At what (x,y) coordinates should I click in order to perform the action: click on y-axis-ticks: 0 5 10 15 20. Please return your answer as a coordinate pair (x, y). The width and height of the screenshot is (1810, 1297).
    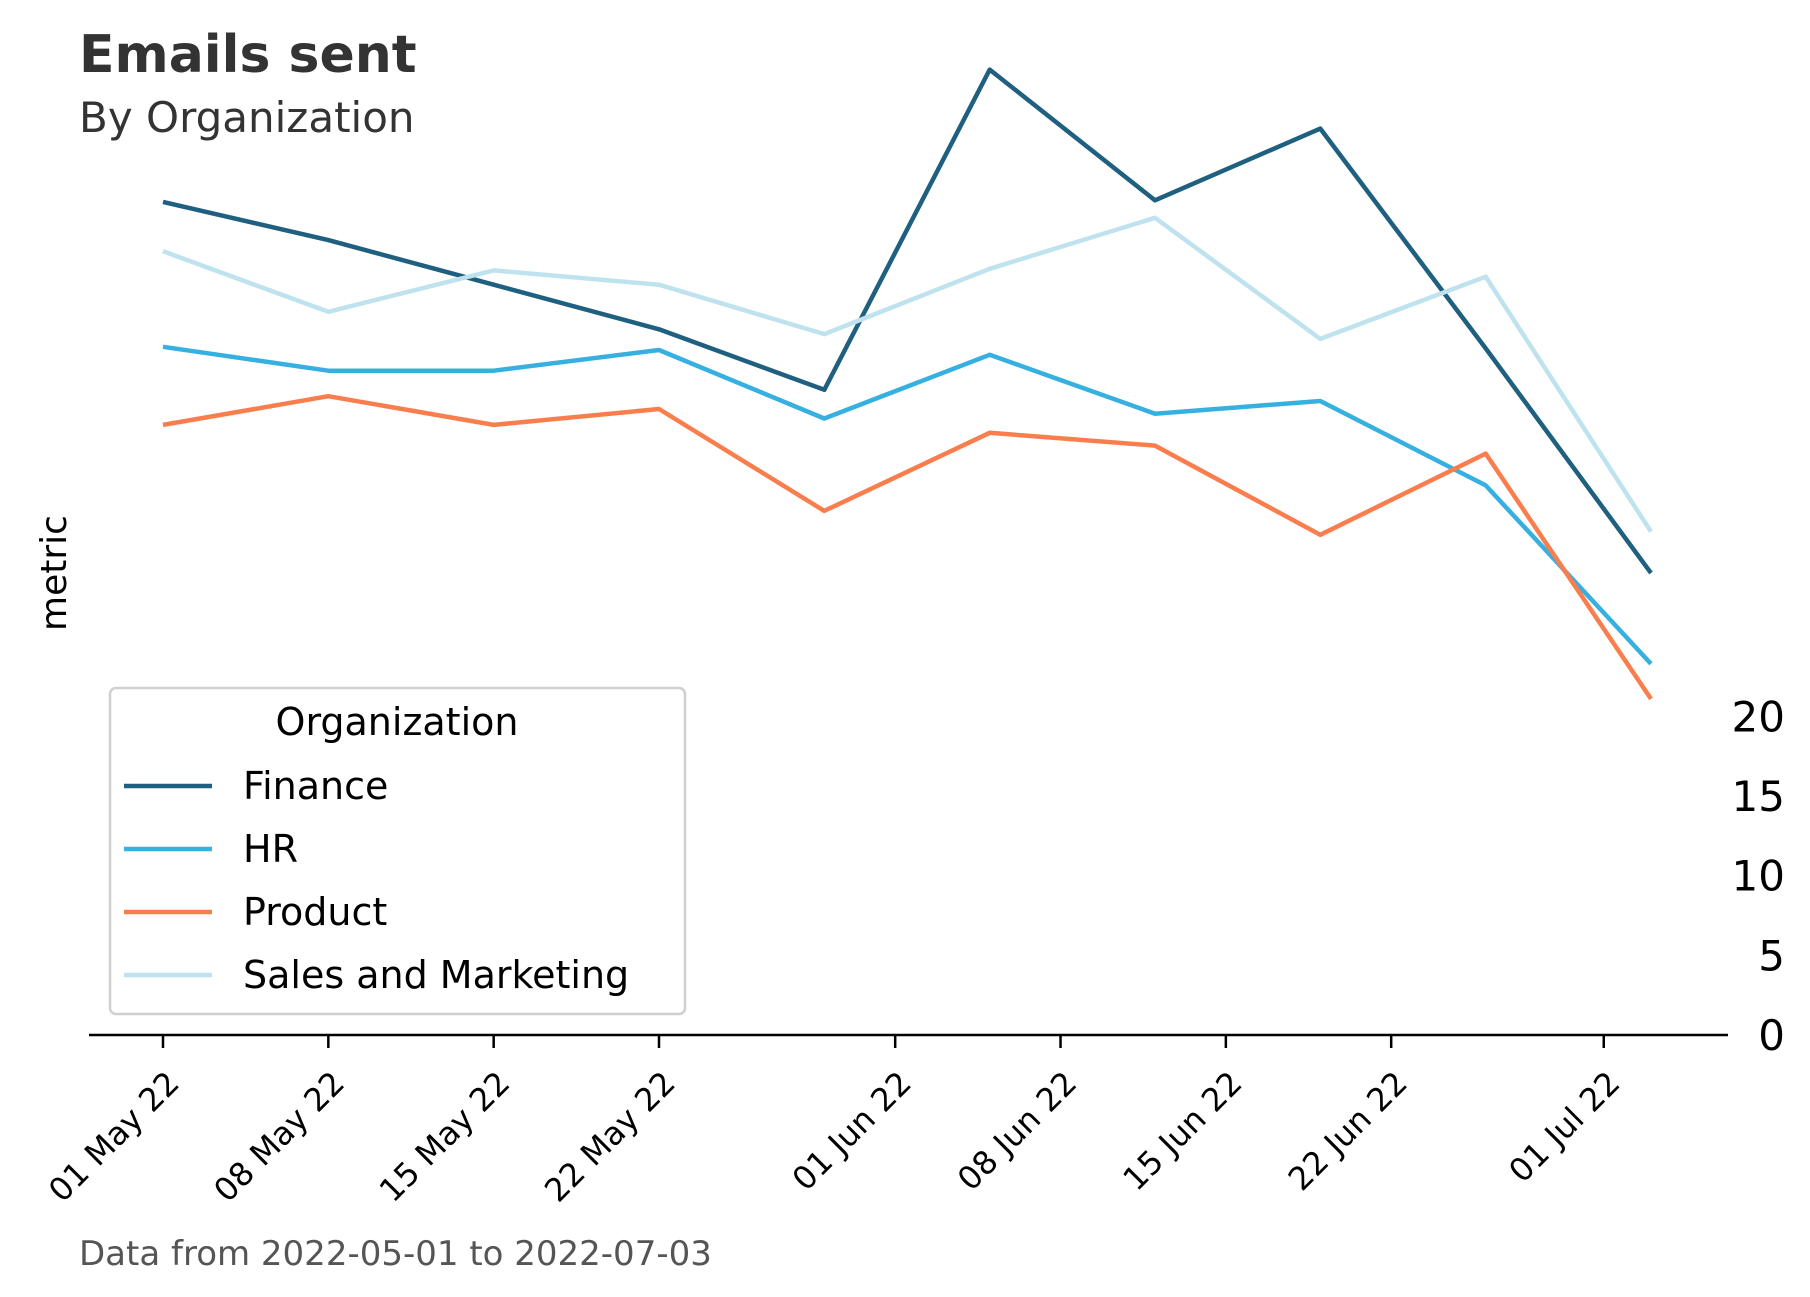
    Looking at the image, I should click on (1758, 876).